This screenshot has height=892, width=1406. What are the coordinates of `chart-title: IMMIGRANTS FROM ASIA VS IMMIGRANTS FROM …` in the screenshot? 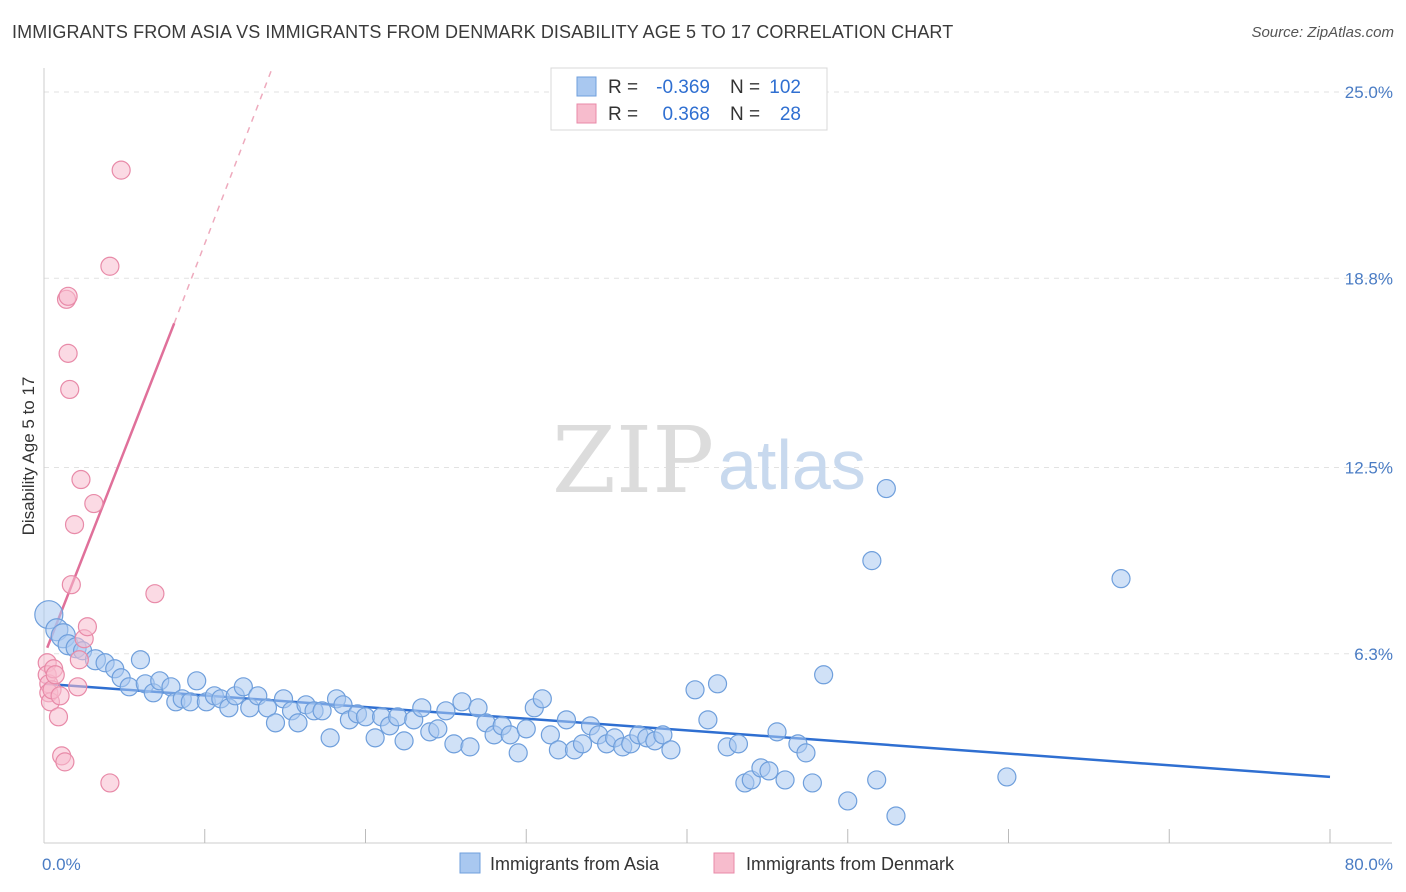 It's located at (483, 32).